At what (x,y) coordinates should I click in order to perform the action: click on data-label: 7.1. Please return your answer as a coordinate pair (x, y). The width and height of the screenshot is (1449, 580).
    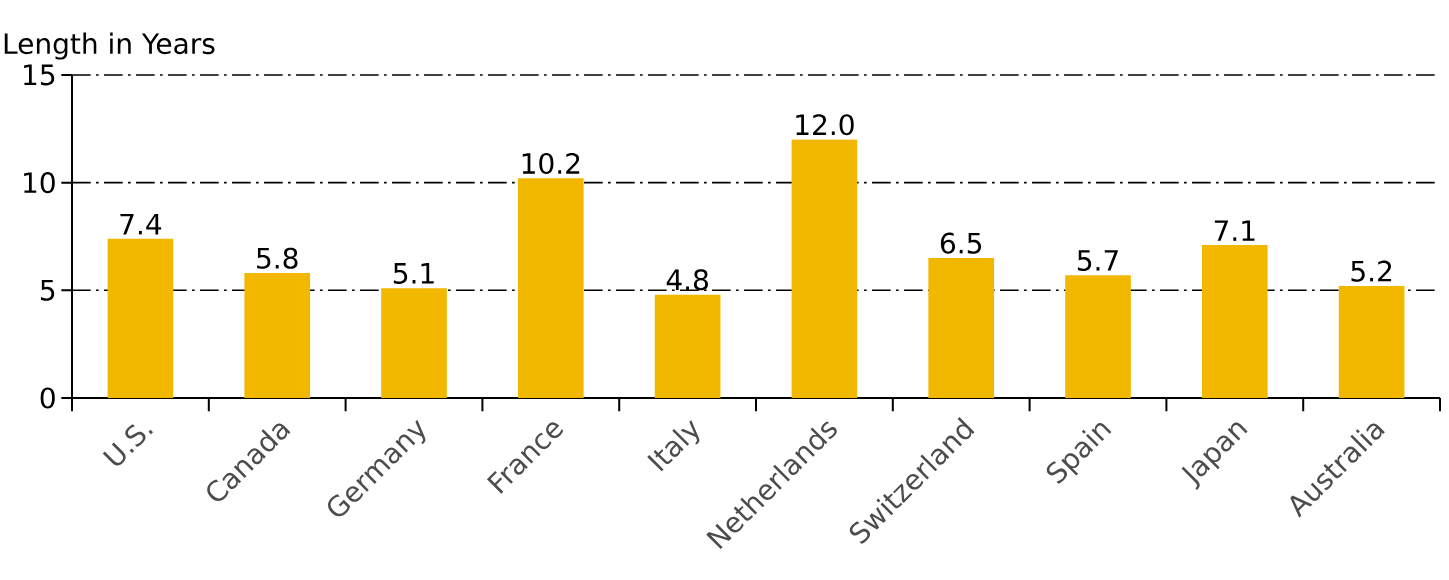
    Looking at the image, I should click on (1234, 230).